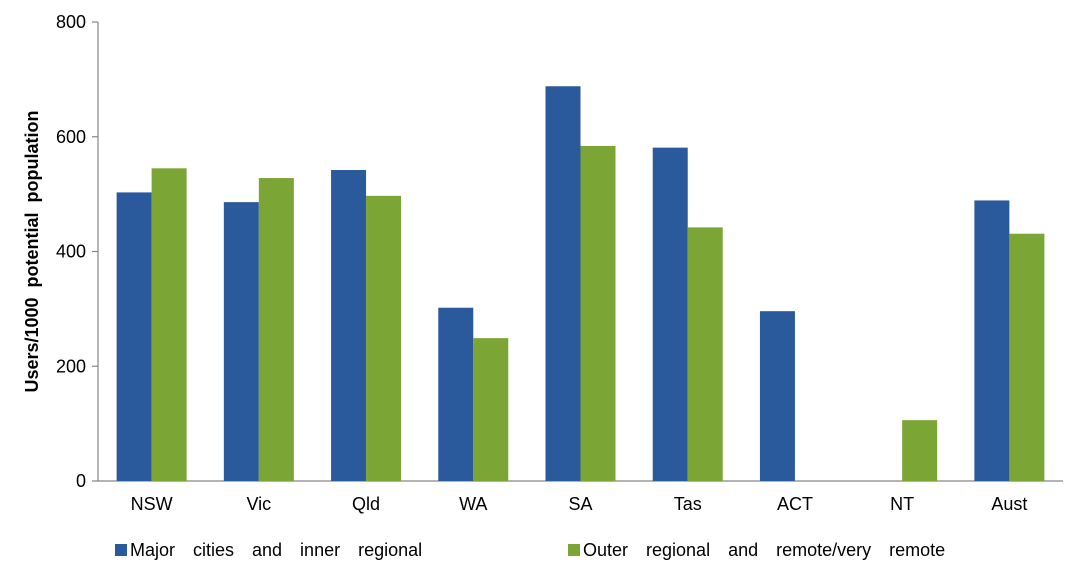 This screenshot has width=1068, height=573. I want to click on legend-label-series-1: Major cities and inner regional, so click(276, 550).